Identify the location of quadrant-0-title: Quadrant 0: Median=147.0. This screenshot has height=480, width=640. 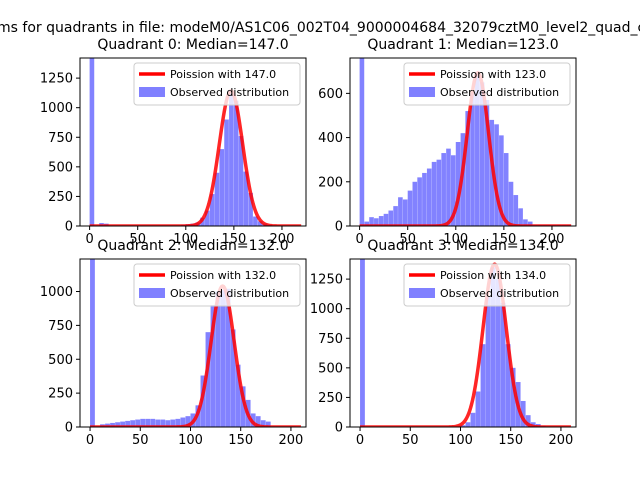
(192, 45).